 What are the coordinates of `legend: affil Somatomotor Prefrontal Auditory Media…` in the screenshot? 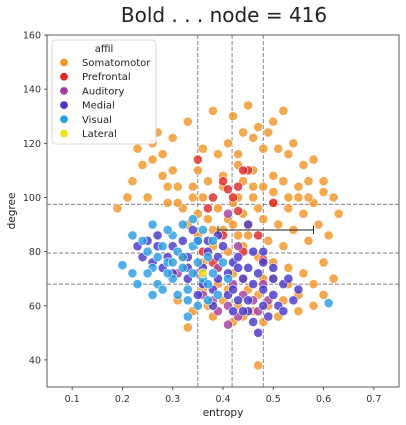 It's located at (104, 92).